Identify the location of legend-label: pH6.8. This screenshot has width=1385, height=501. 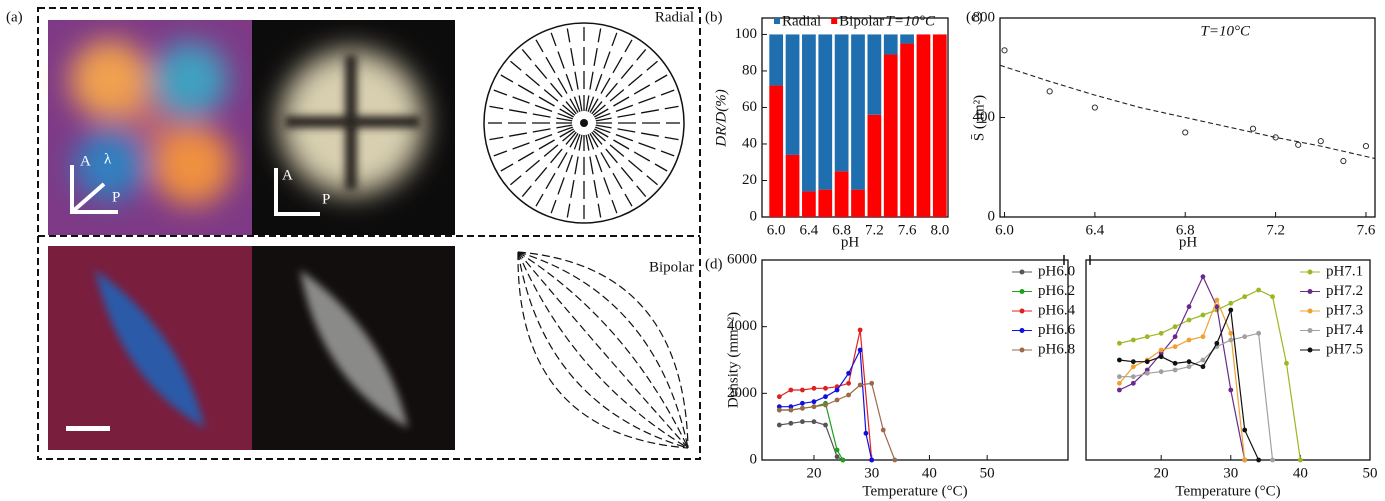
(1056, 349).